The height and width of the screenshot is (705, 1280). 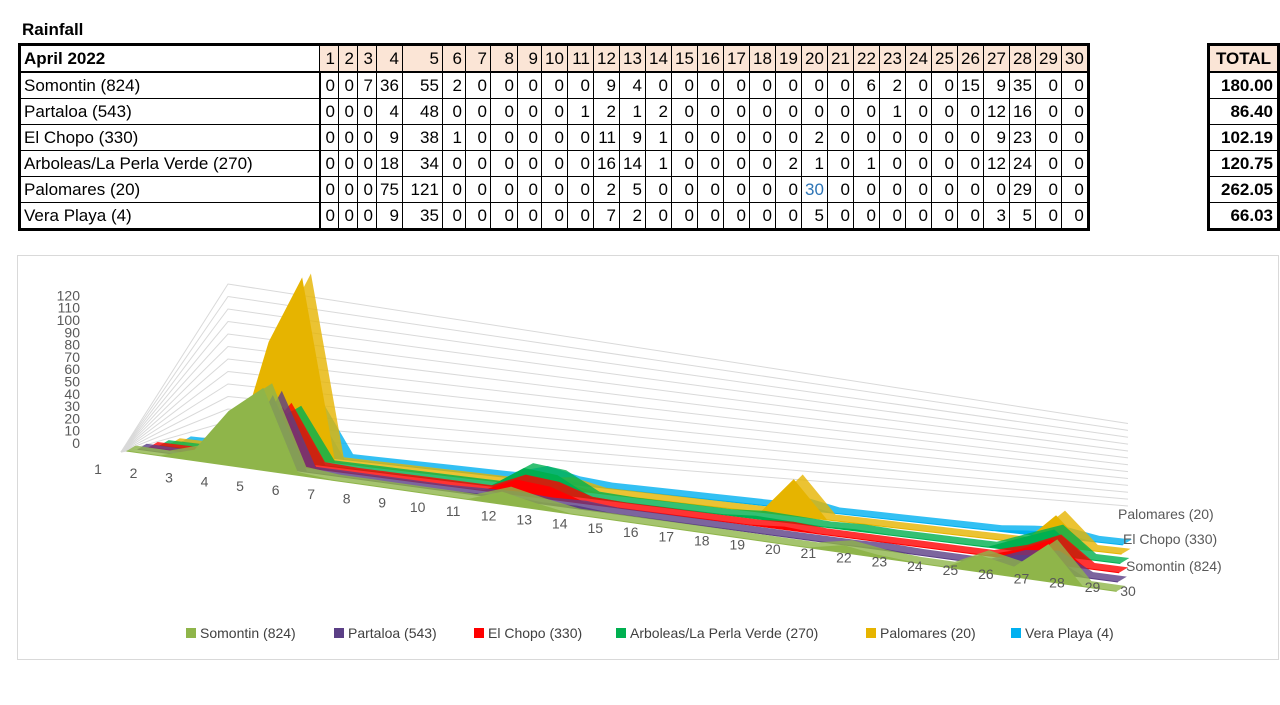 I want to click on total-row: 66.03, so click(x=1243, y=216).